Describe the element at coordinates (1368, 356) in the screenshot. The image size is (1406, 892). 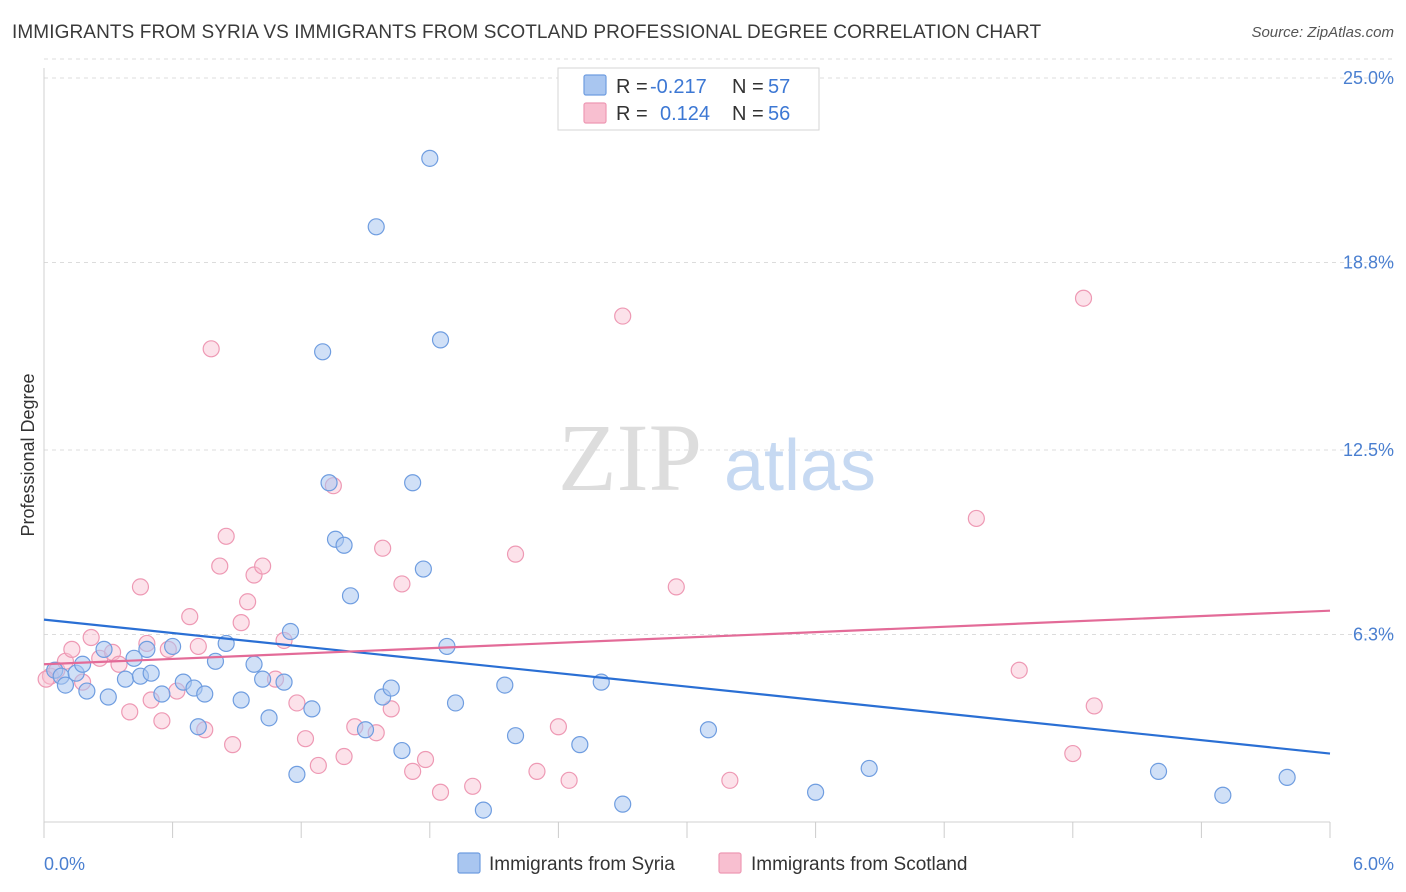
I see `y-tick-labels: 6.3% 12.5% 18.8% 25.0%` at that location.